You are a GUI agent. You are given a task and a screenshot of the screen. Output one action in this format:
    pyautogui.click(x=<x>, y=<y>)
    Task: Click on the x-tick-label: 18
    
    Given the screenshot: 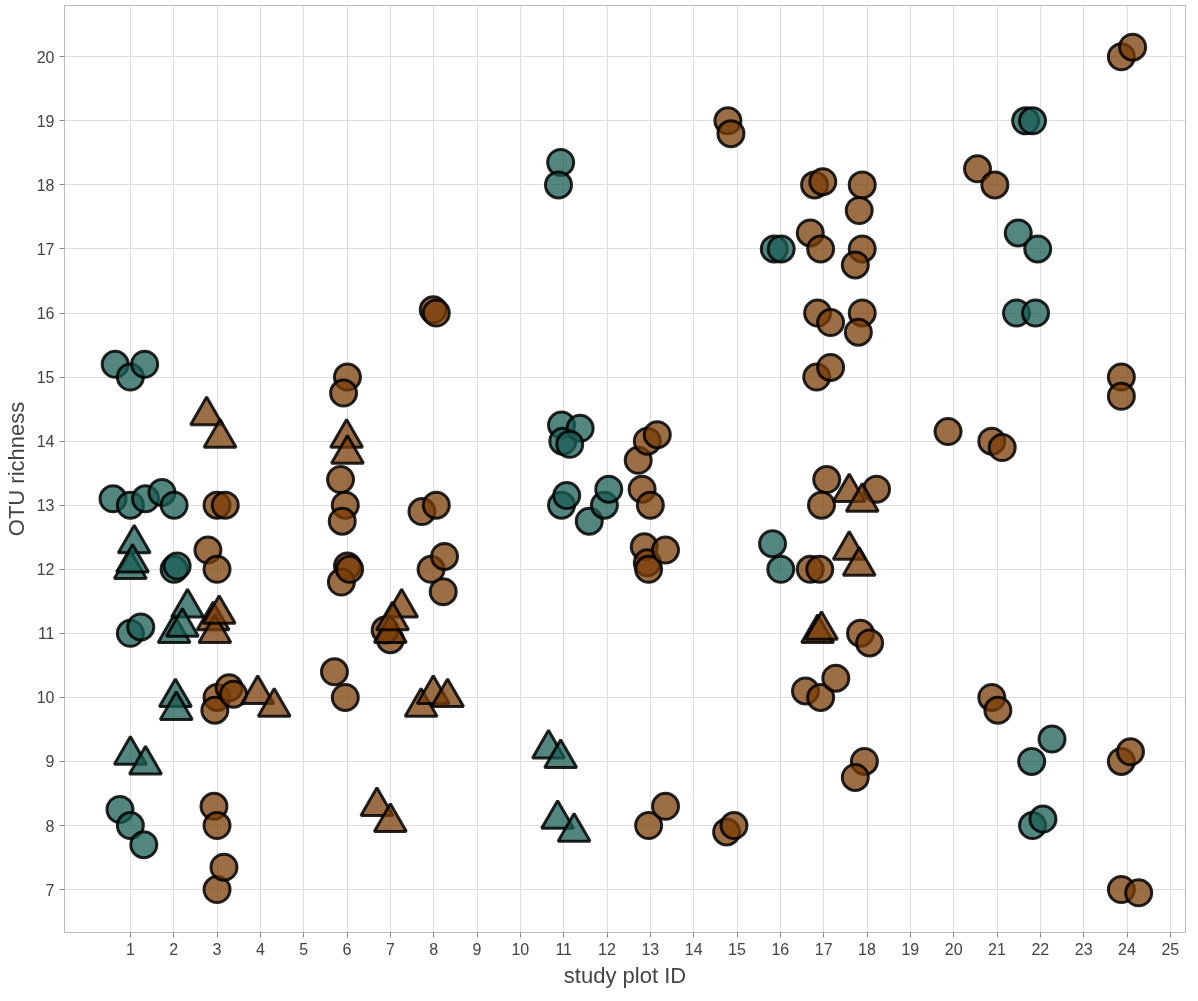 What is the action you would take?
    pyautogui.click(x=867, y=949)
    